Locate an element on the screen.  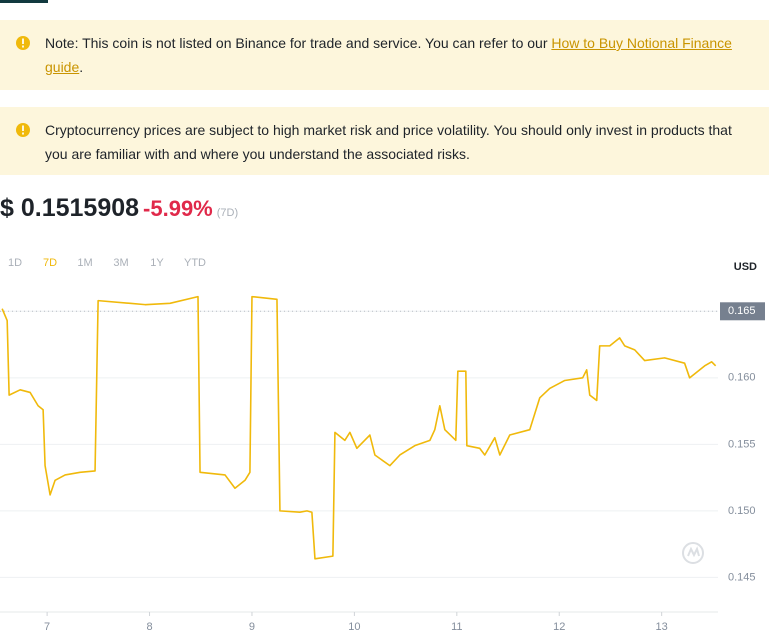
range-tab: 7D is located at coordinates (50, 263).